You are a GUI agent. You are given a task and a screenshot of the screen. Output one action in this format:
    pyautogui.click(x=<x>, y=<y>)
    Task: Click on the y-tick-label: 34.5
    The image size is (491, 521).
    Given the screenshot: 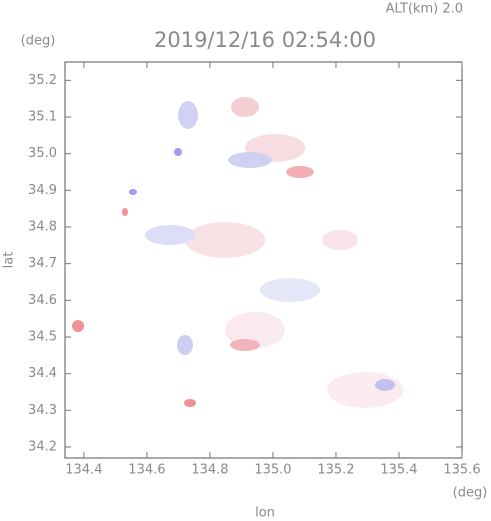 What is the action you would take?
    pyautogui.click(x=42, y=337)
    